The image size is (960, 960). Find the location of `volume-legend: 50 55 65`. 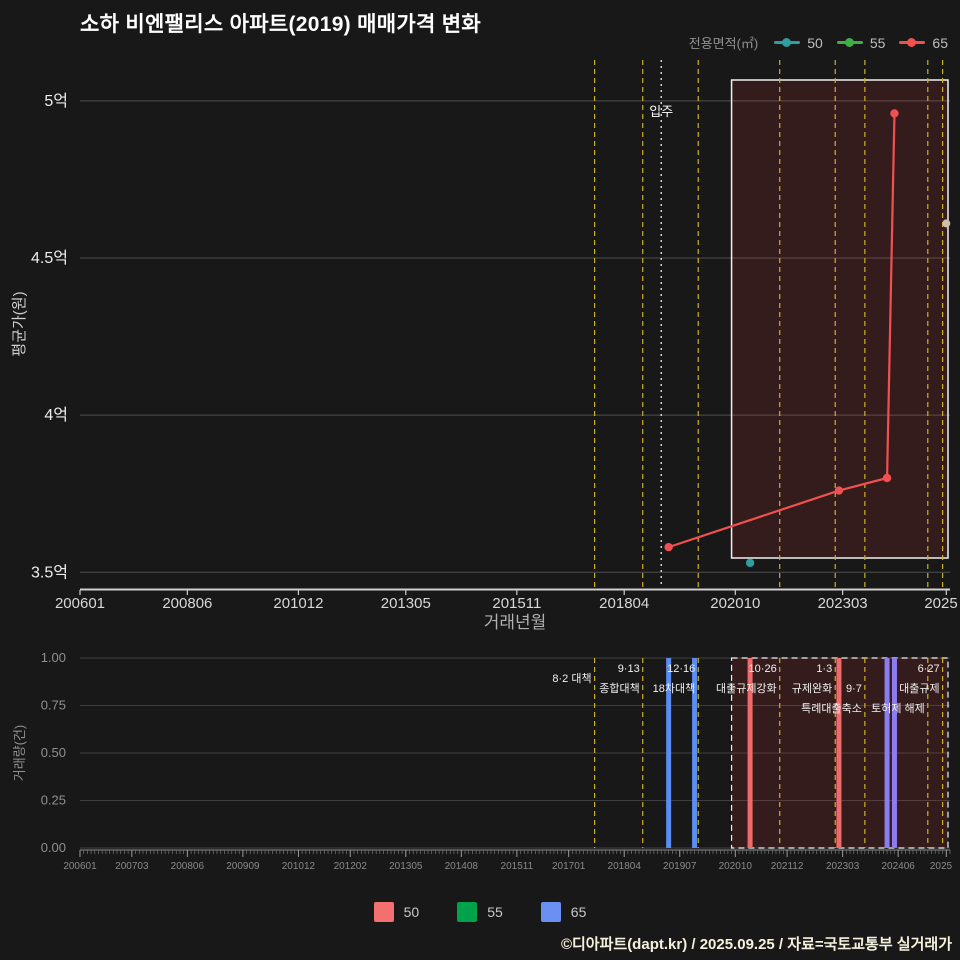

volume-legend: 50 55 65 is located at coordinates (480, 912).